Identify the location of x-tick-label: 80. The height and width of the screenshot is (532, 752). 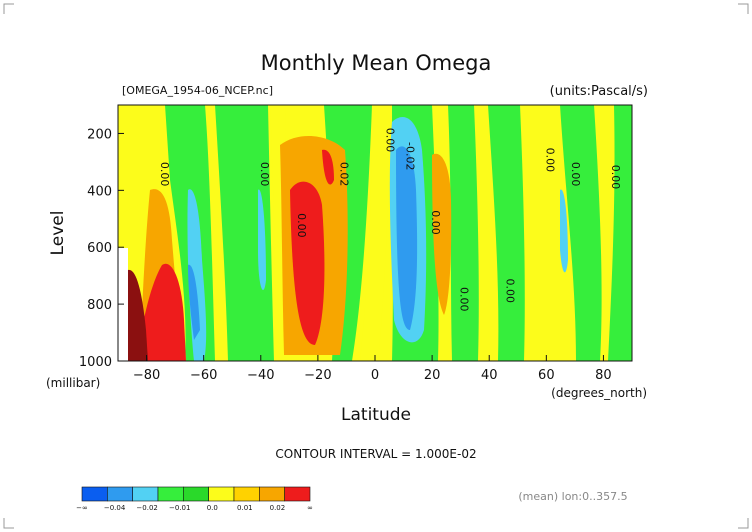
(603, 375).